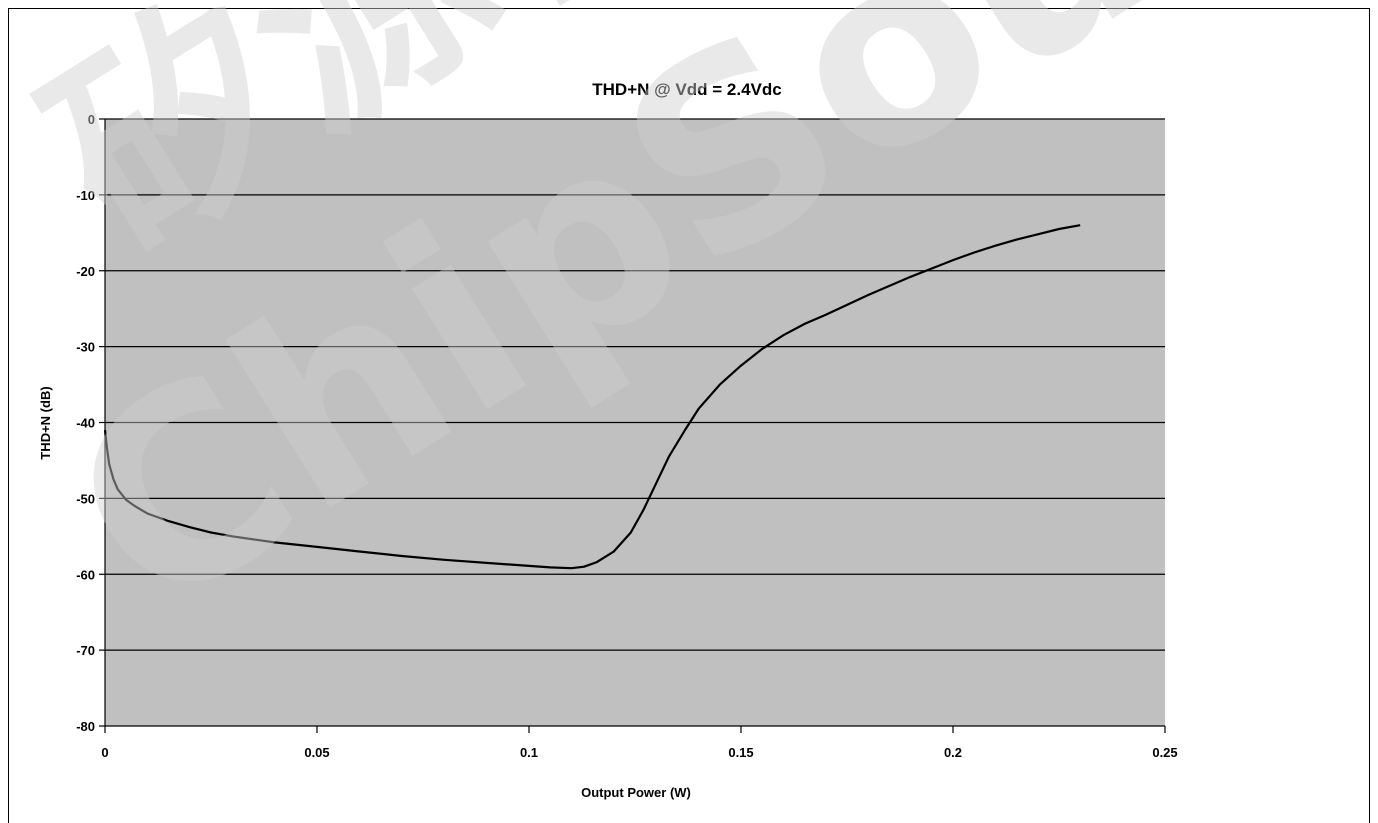 Image resolution: width=1378 pixels, height=823 pixels. What do you see at coordinates (686, 89) in the screenshot?
I see `chart-title: THD+N @ Vdd = 2.4Vdc` at bounding box center [686, 89].